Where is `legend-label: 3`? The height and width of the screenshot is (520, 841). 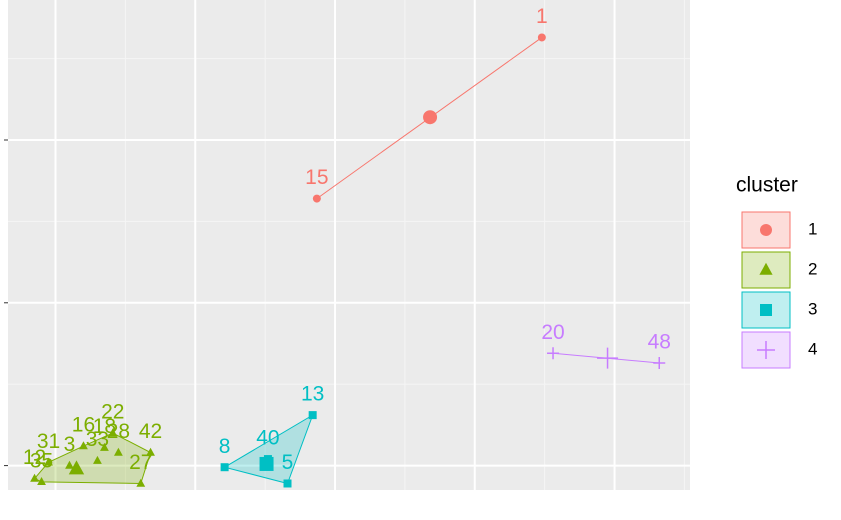 legend-label: 3 is located at coordinates (812, 308).